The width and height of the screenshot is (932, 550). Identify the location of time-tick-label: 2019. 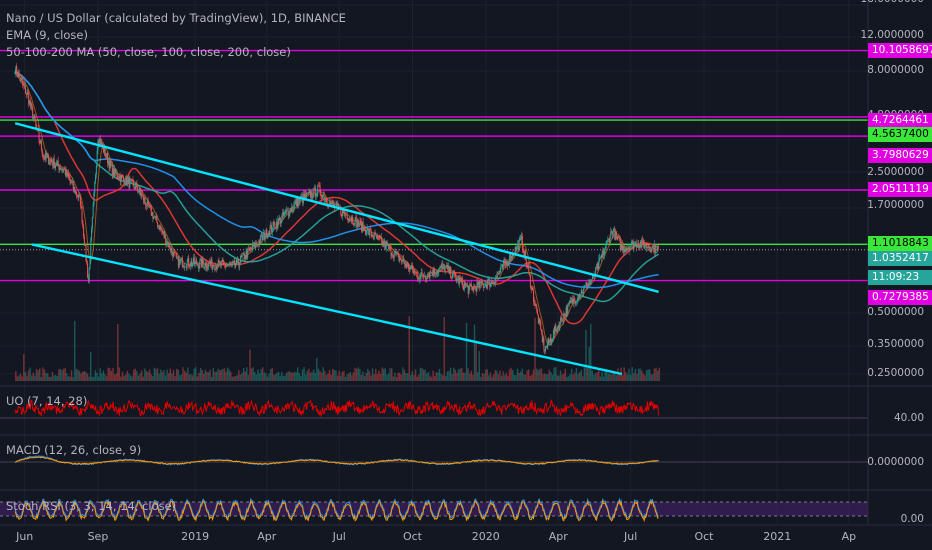
(195, 536).